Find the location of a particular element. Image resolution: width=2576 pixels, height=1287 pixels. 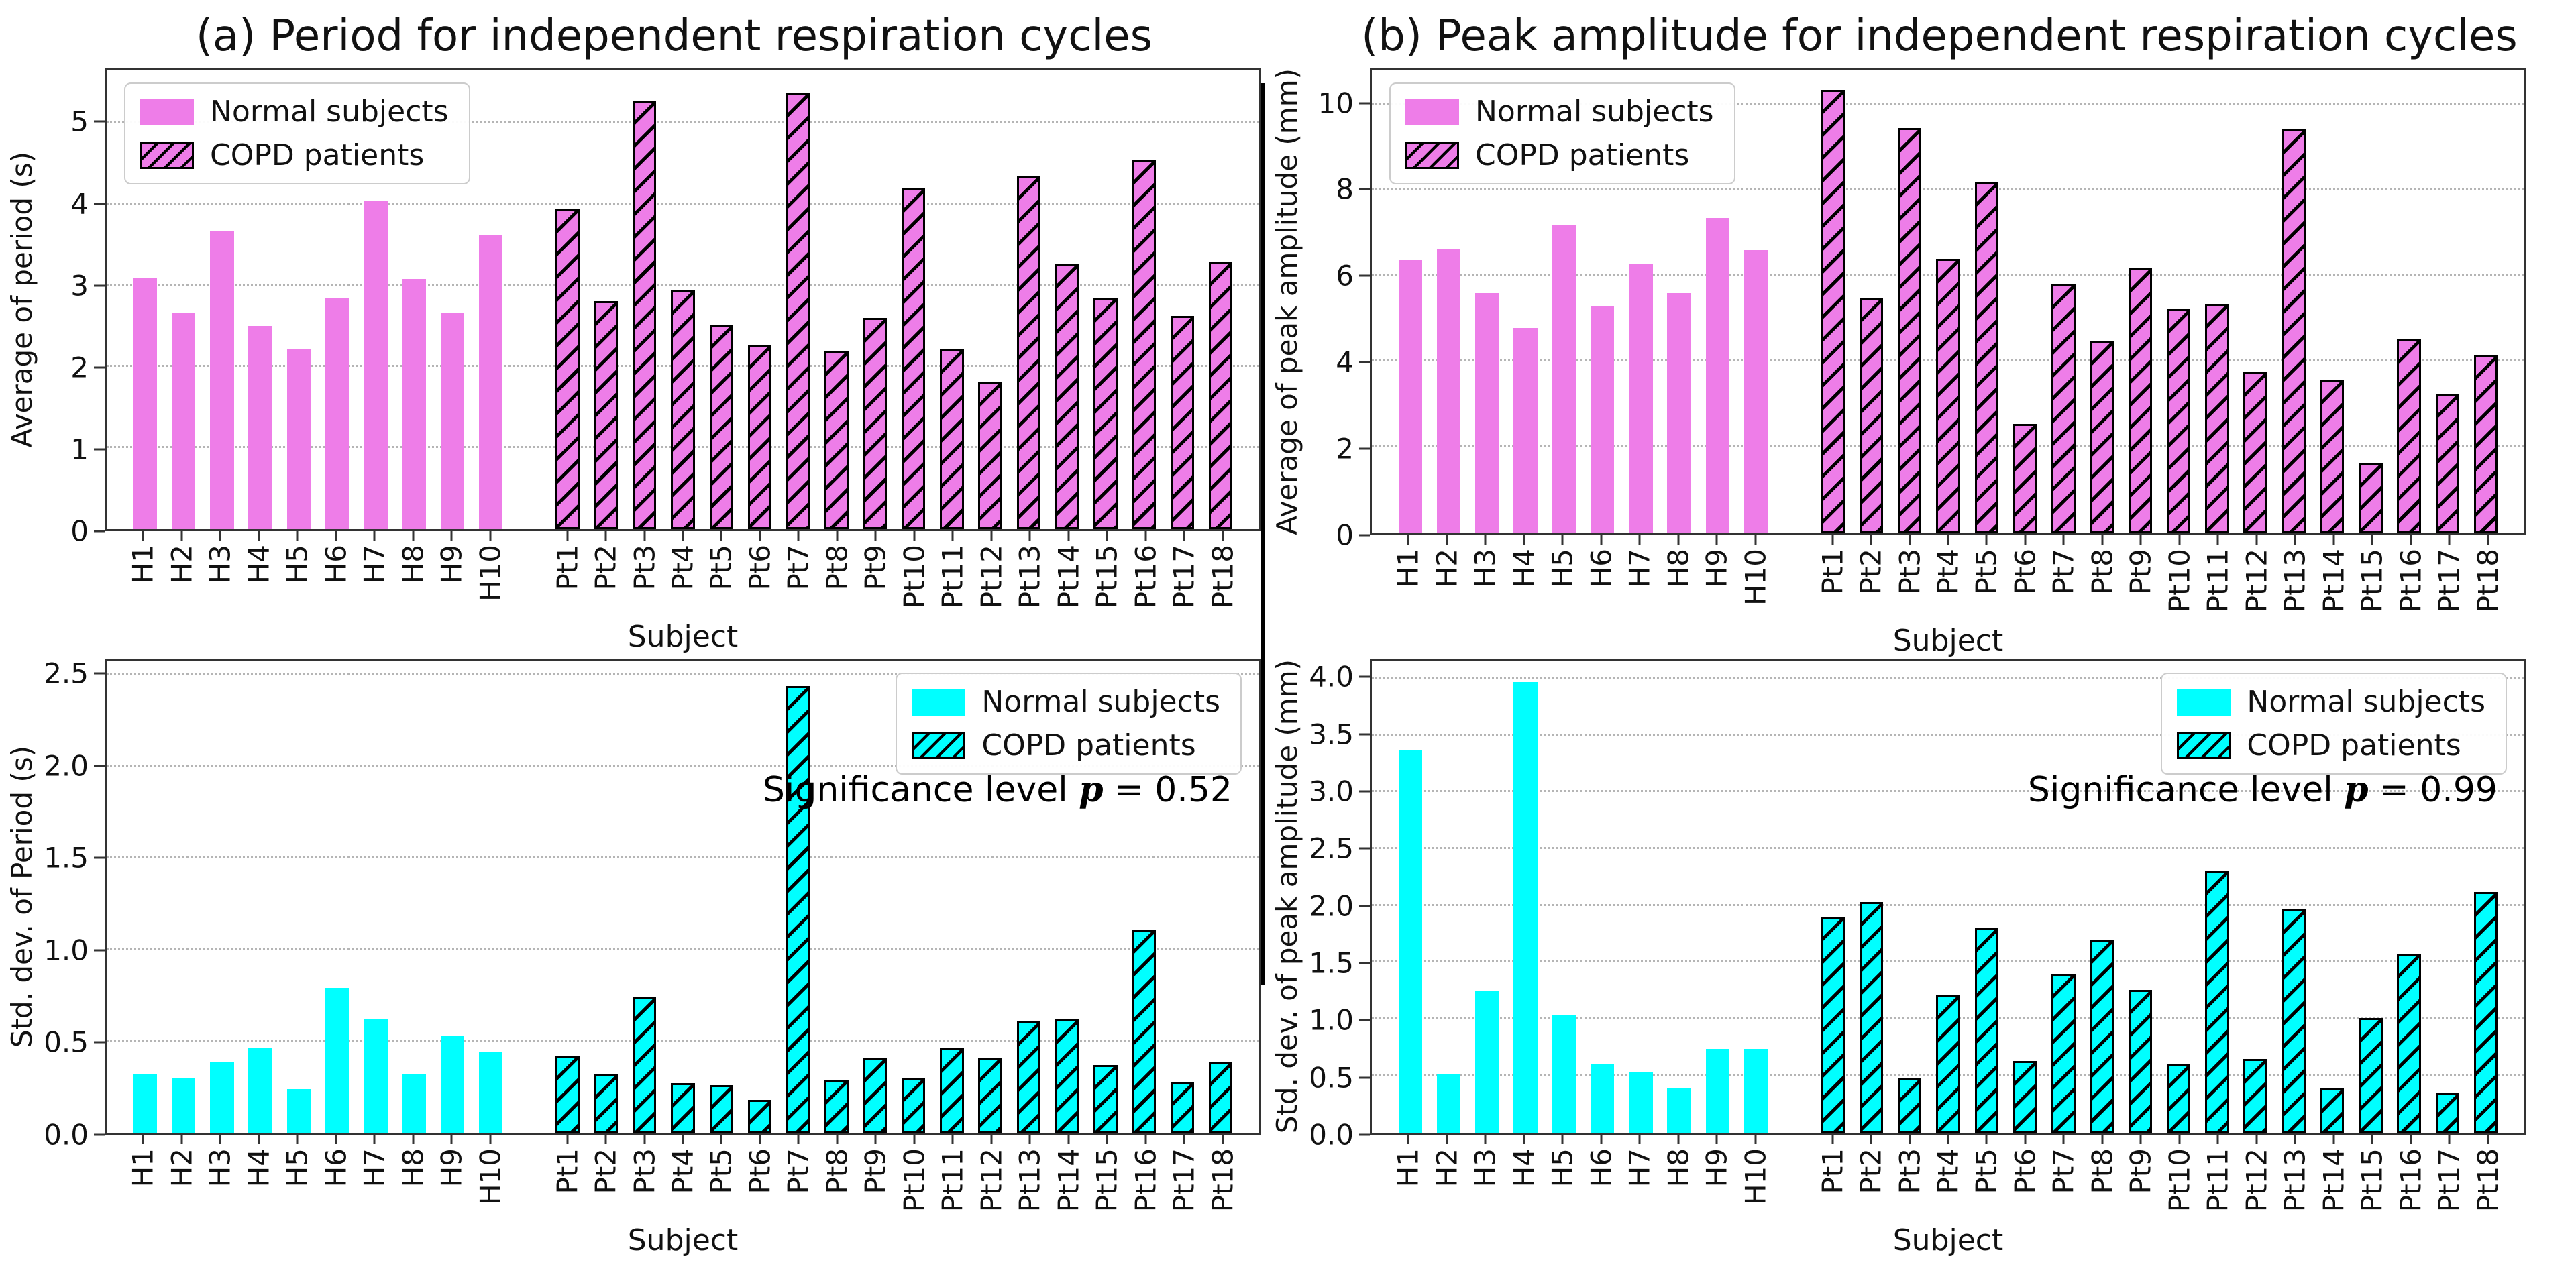

x-tick-label-H10: H10 is located at coordinates (490, 1177).